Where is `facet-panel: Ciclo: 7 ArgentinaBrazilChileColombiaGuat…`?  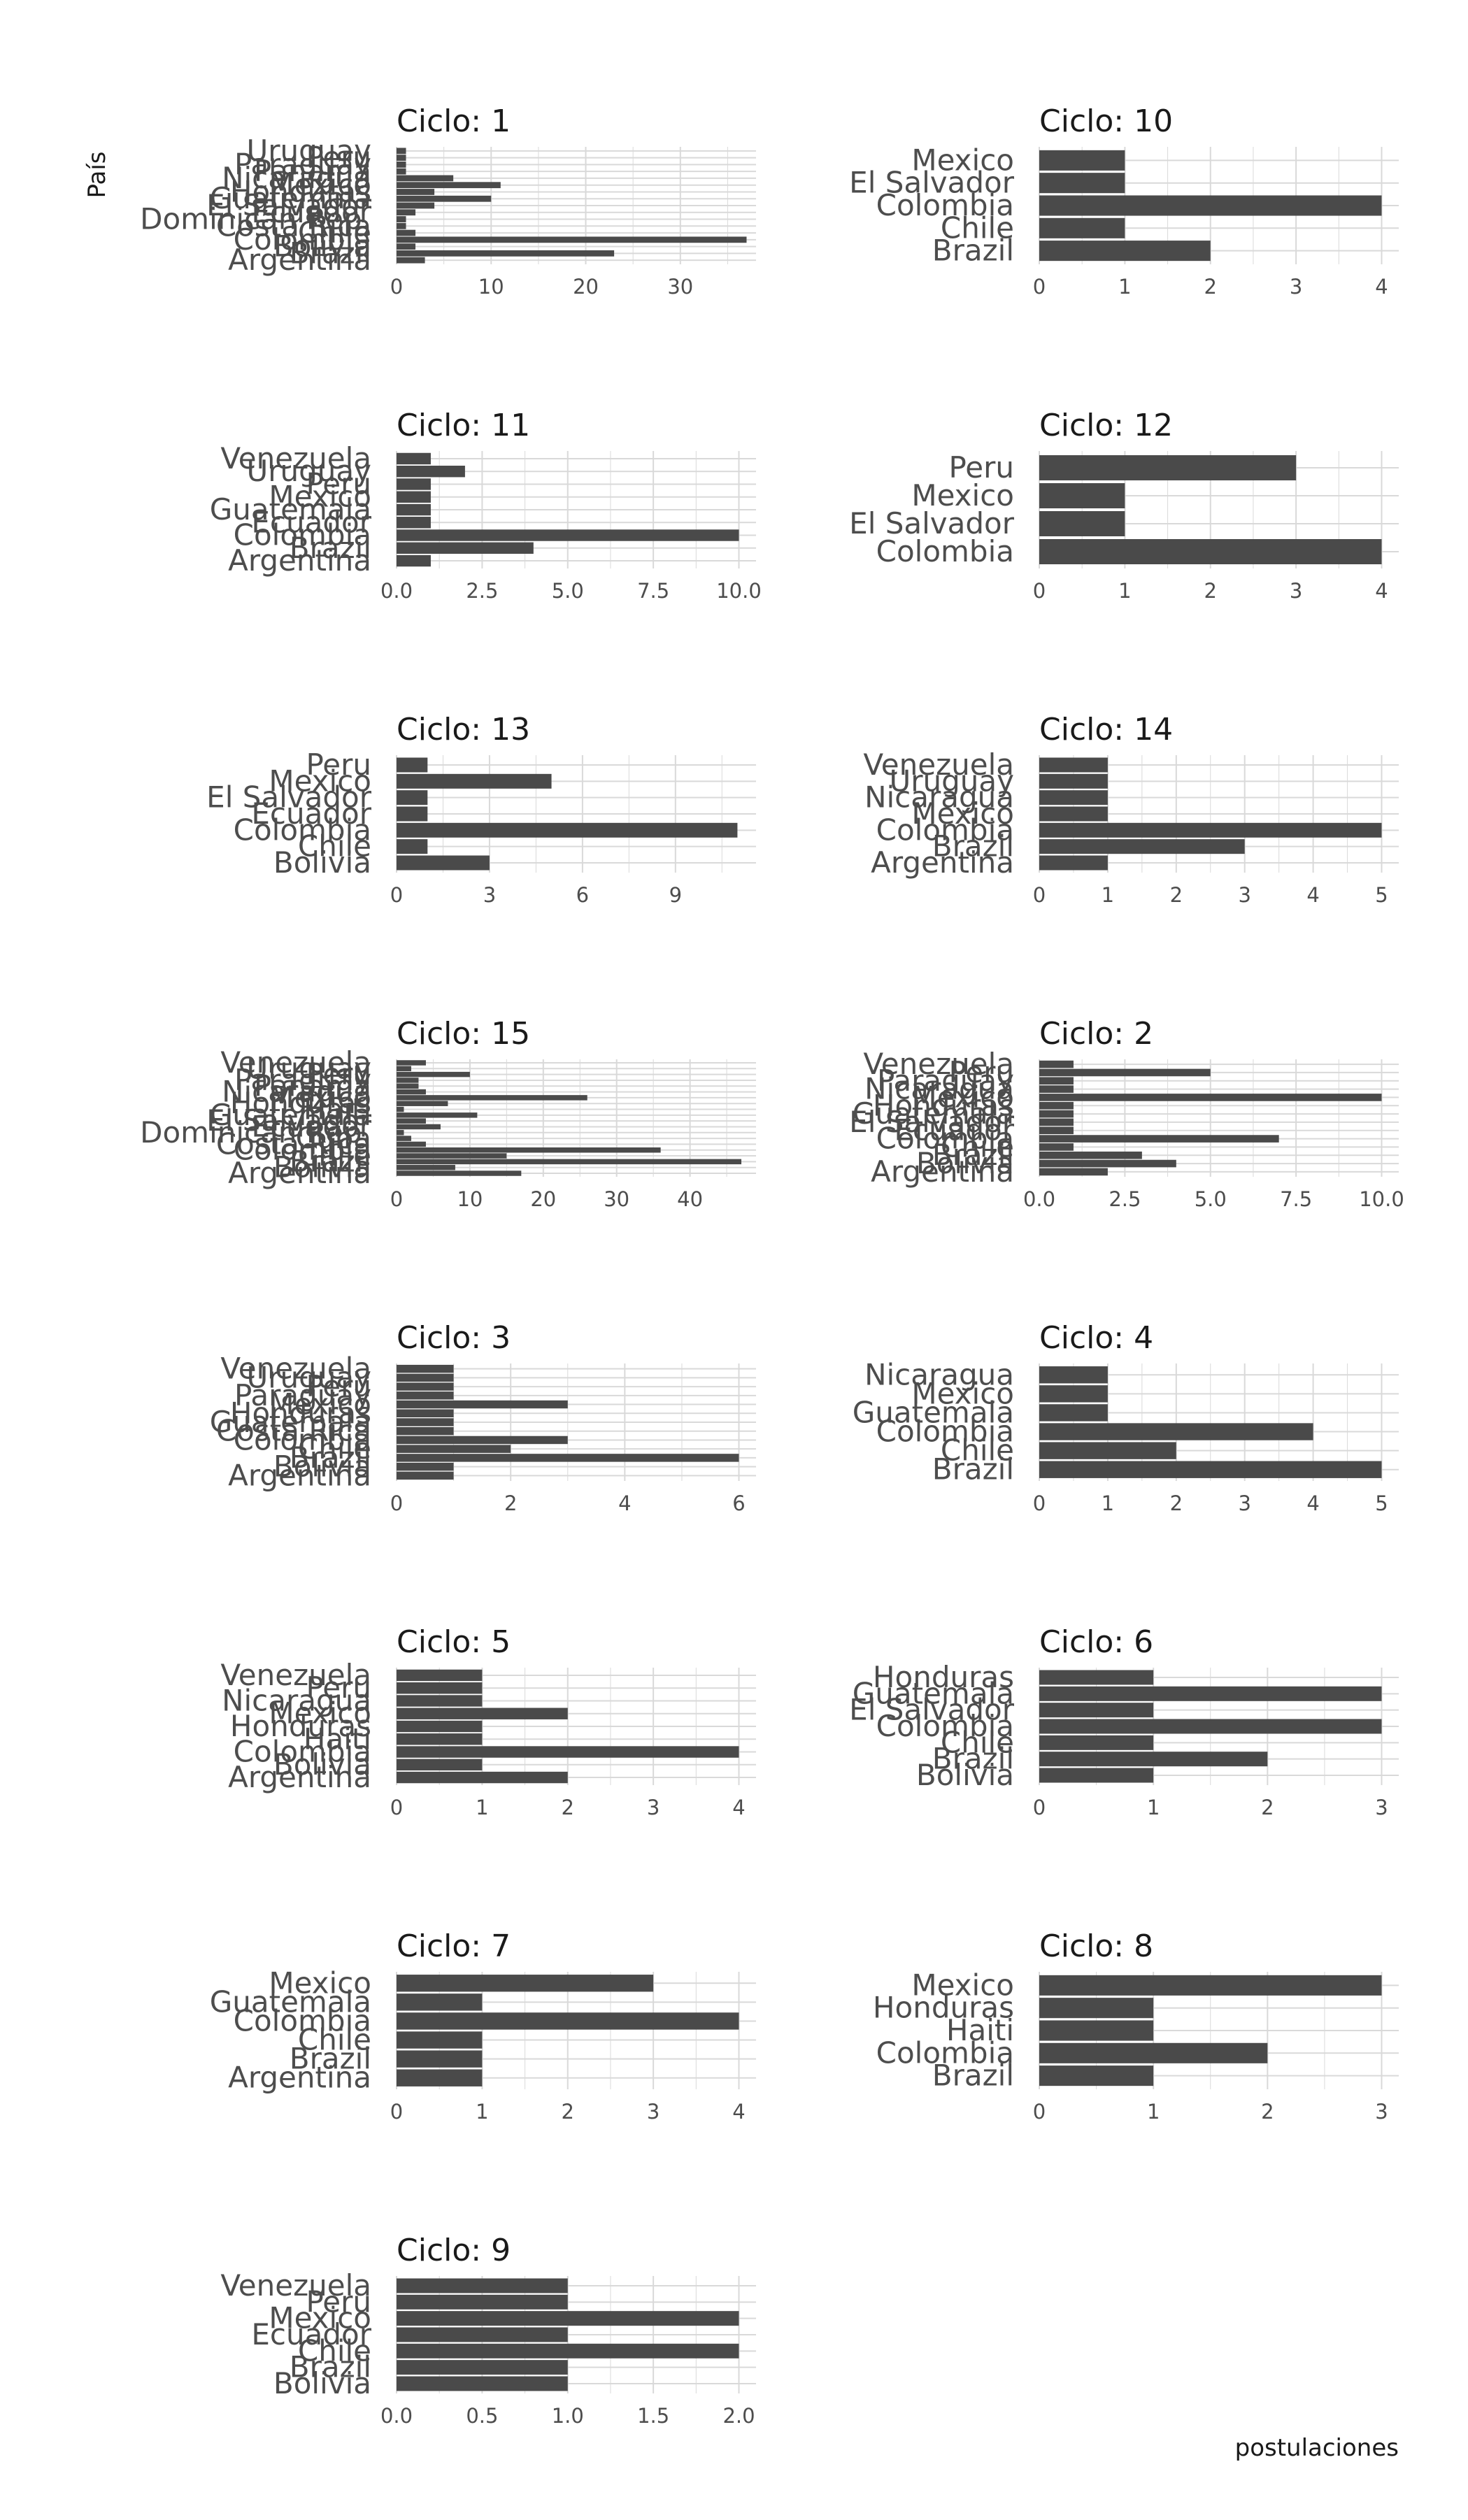 facet-panel: Ciclo: 7 ArgentinaBrazilChileColombiaGuat… is located at coordinates (483, 2026).